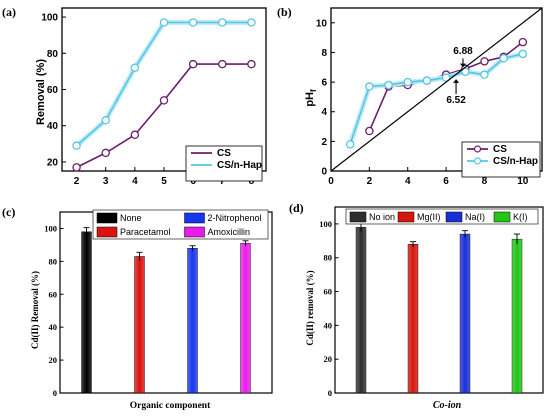 This screenshot has width=550, height=417. Describe the element at coordinates (447, 405) in the screenshot. I see `x-axis-label: Co-ion` at that location.